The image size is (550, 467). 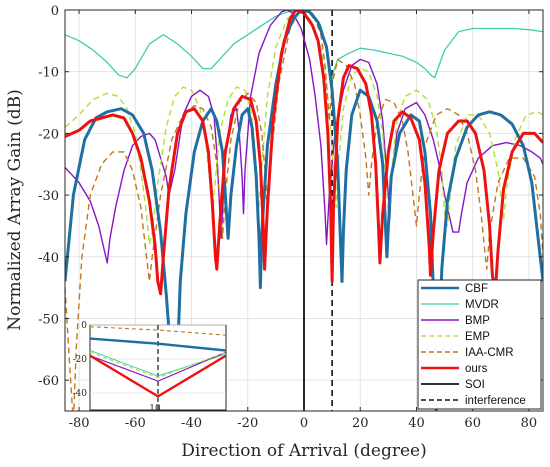 I want to click on inset-line-iaa-cmr, so click(x=158, y=331).